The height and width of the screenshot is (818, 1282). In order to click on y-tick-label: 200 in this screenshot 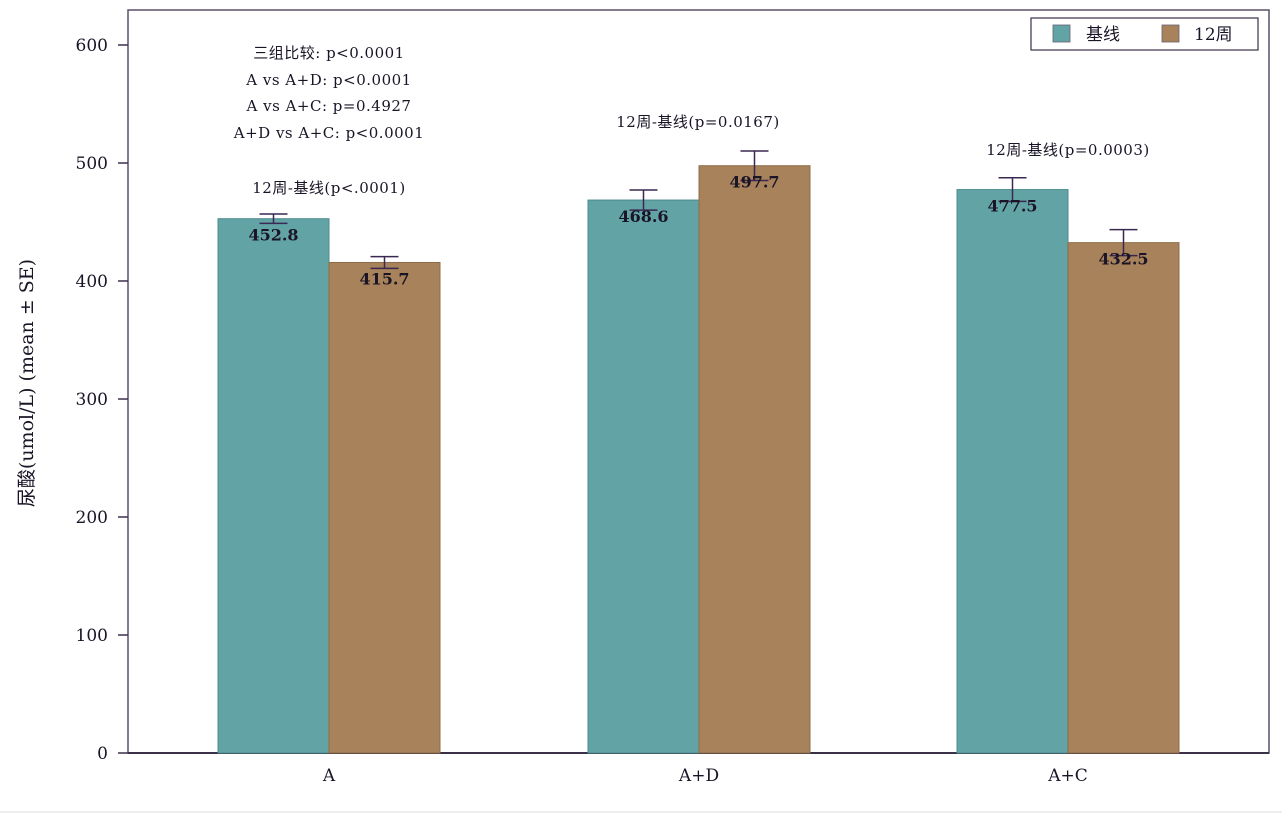, I will do `click(92, 518)`.